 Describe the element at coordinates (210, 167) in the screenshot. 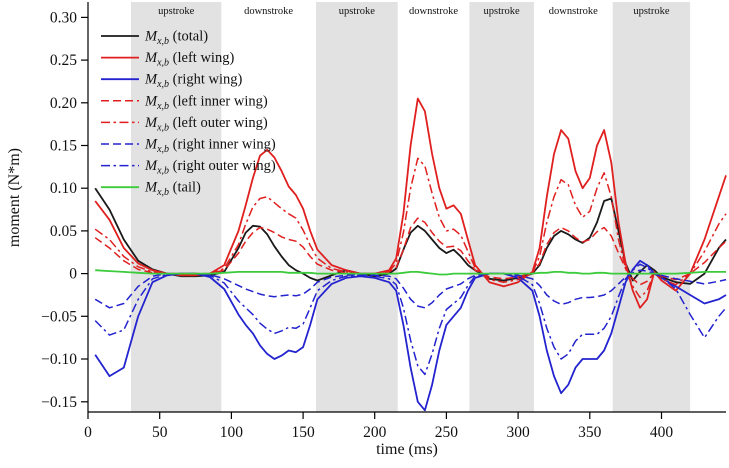

I see `legend-label-right-outer-wing: Mx,b (right outer wing)` at that location.